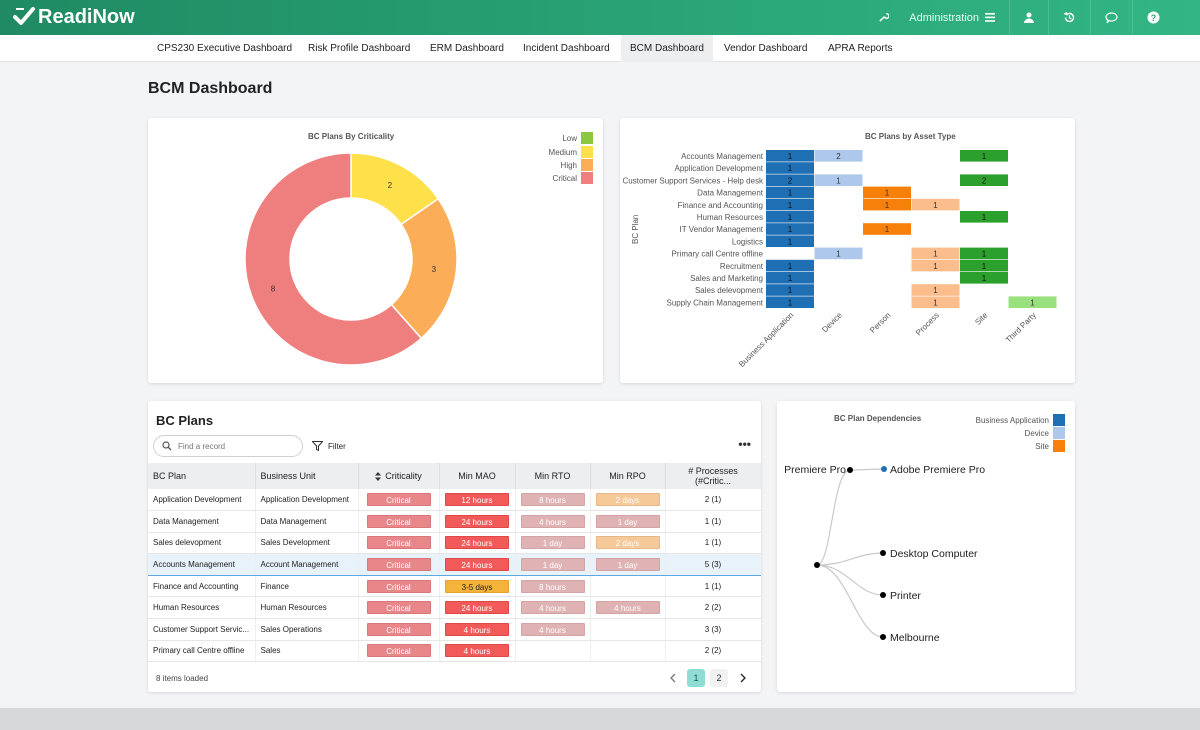 Image resolution: width=1200 pixels, height=730 pixels. I want to click on tab-vendor-dashboard: Vendor Dashboard, so click(766, 48).